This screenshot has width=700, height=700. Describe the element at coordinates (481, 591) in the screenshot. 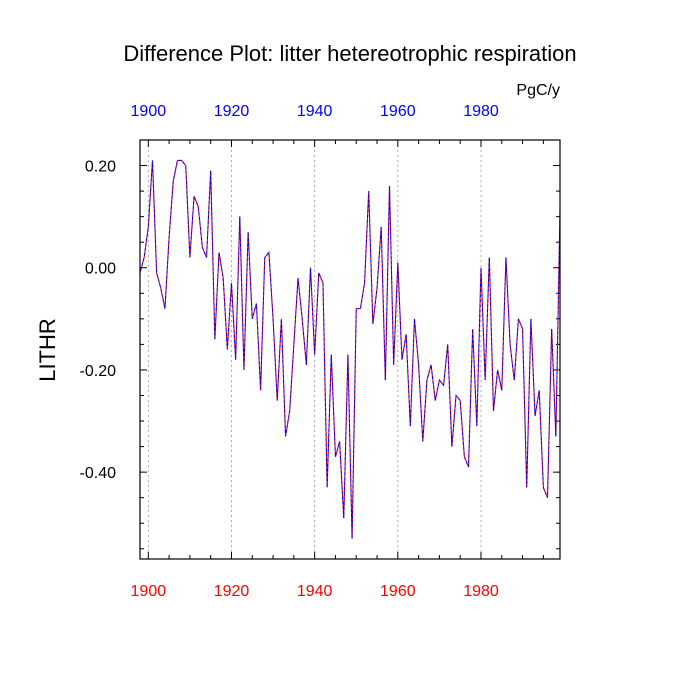

I see `x-tick-label-bottom: 1980` at that location.